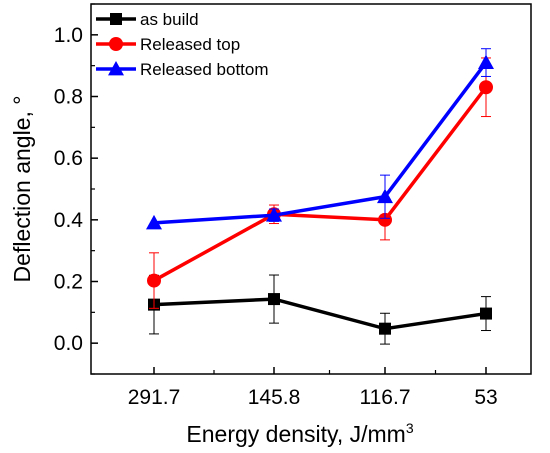 This screenshot has width=550, height=453. Describe the element at coordinates (76, 189) in the screenshot. I see `y-axis: 0.0 0.2 0.4 0.6 0.8 1.0` at that location.